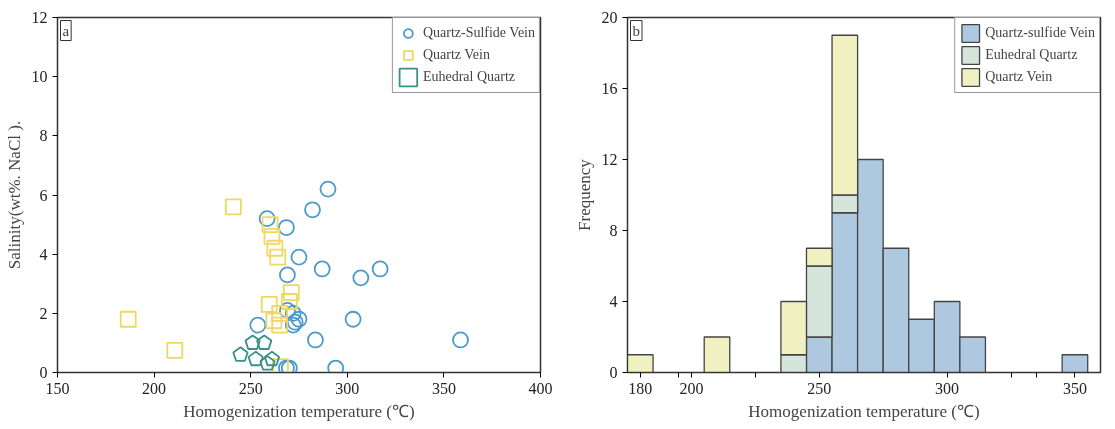 This screenshot has height=429, width=1115. Describe the element at coordinates (609, 17) in the screenshot. I see `y-tick-label: 20` at that location.